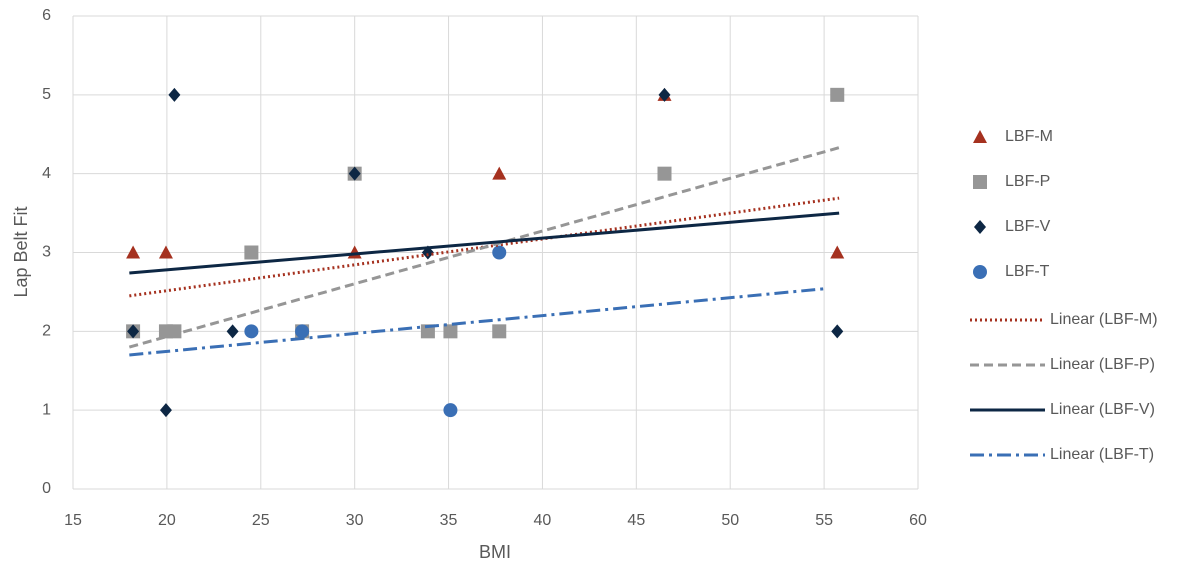 The image size is (1196, 573). Describe the element at coordinates (449, 520) in the screenshot. I see `x-tick-label: 35` at that location.